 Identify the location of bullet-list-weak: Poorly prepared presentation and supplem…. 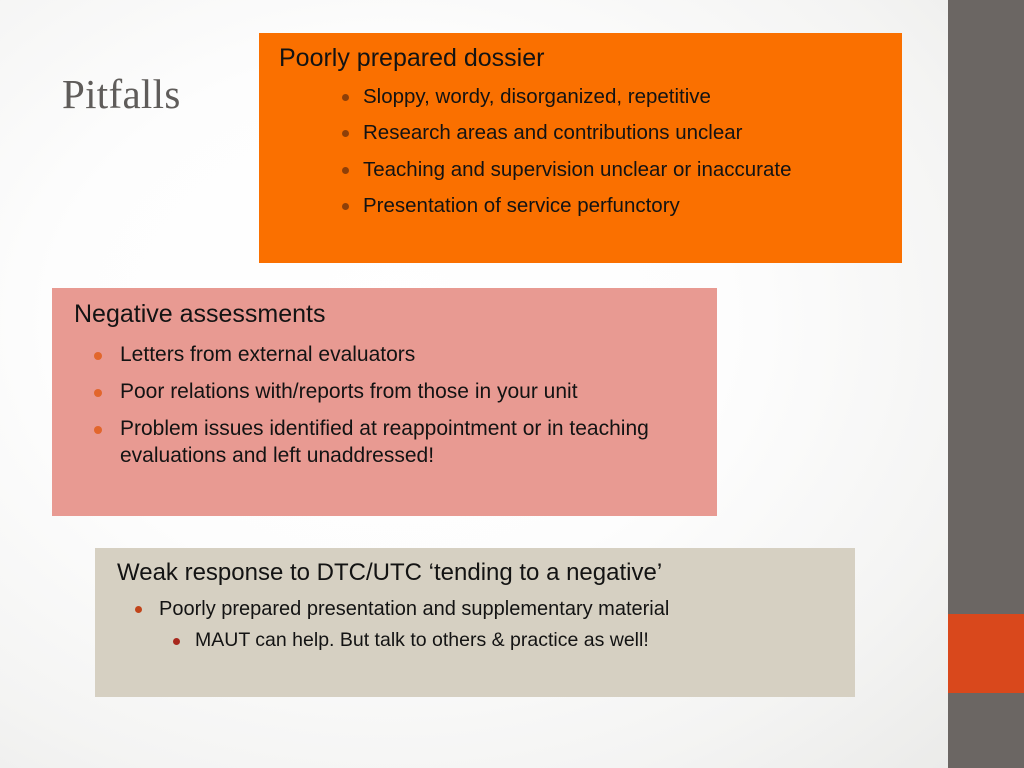
(486, 624).